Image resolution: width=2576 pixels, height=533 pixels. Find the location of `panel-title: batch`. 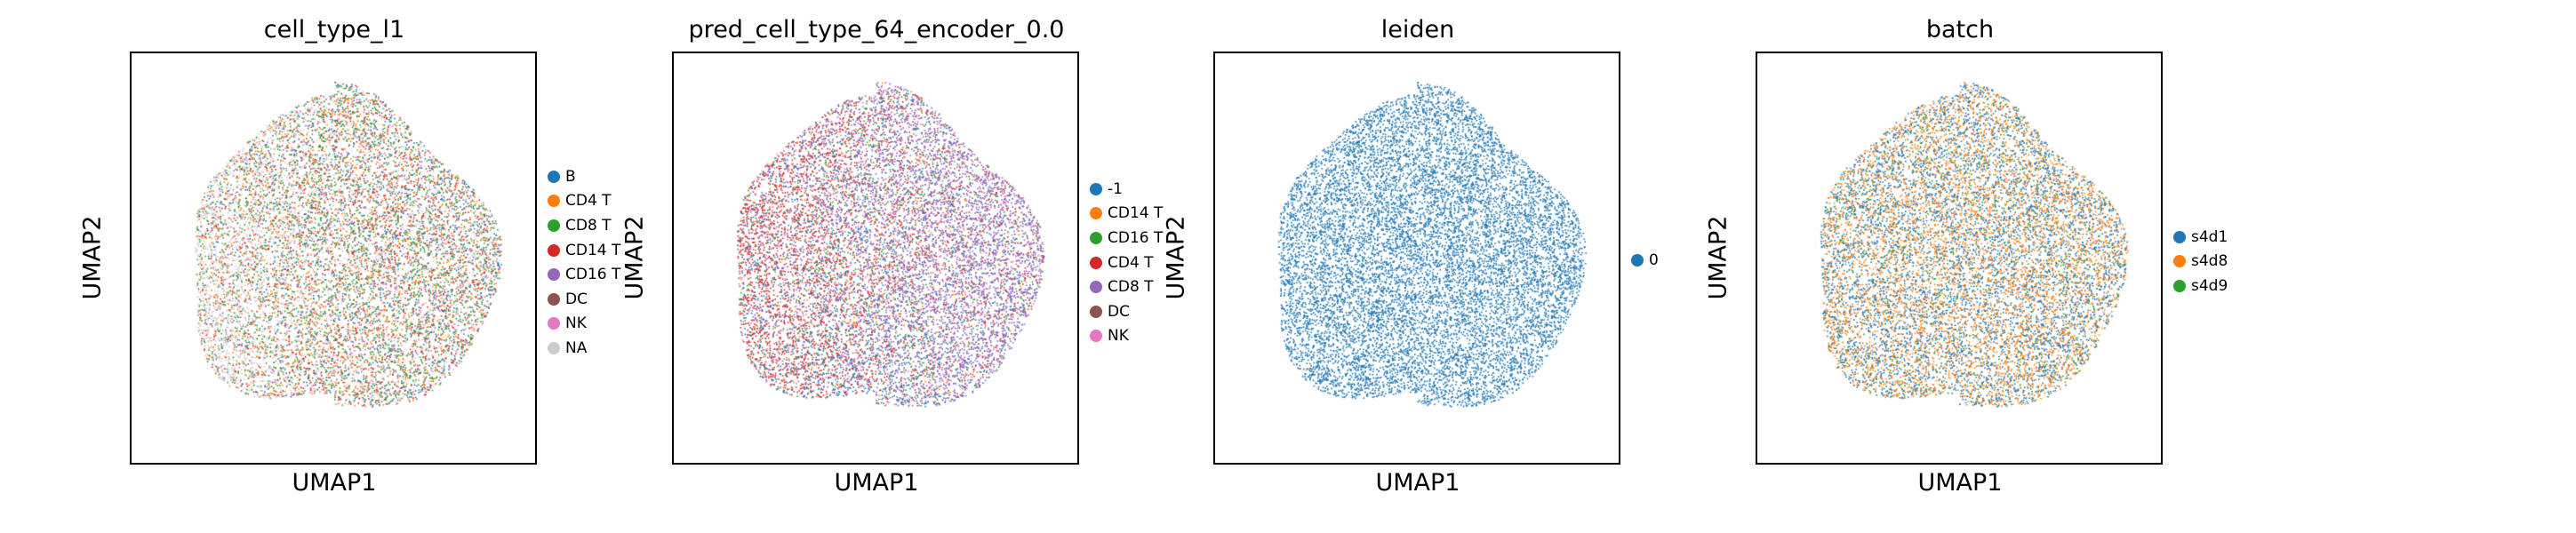

panel-title: batch is located at coordinates (1960, 30).